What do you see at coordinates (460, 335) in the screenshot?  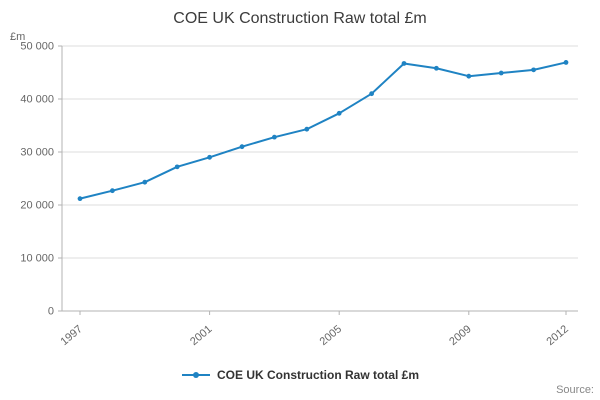 I see `x-tick-label: 2009` at bounding box center [460, 335].